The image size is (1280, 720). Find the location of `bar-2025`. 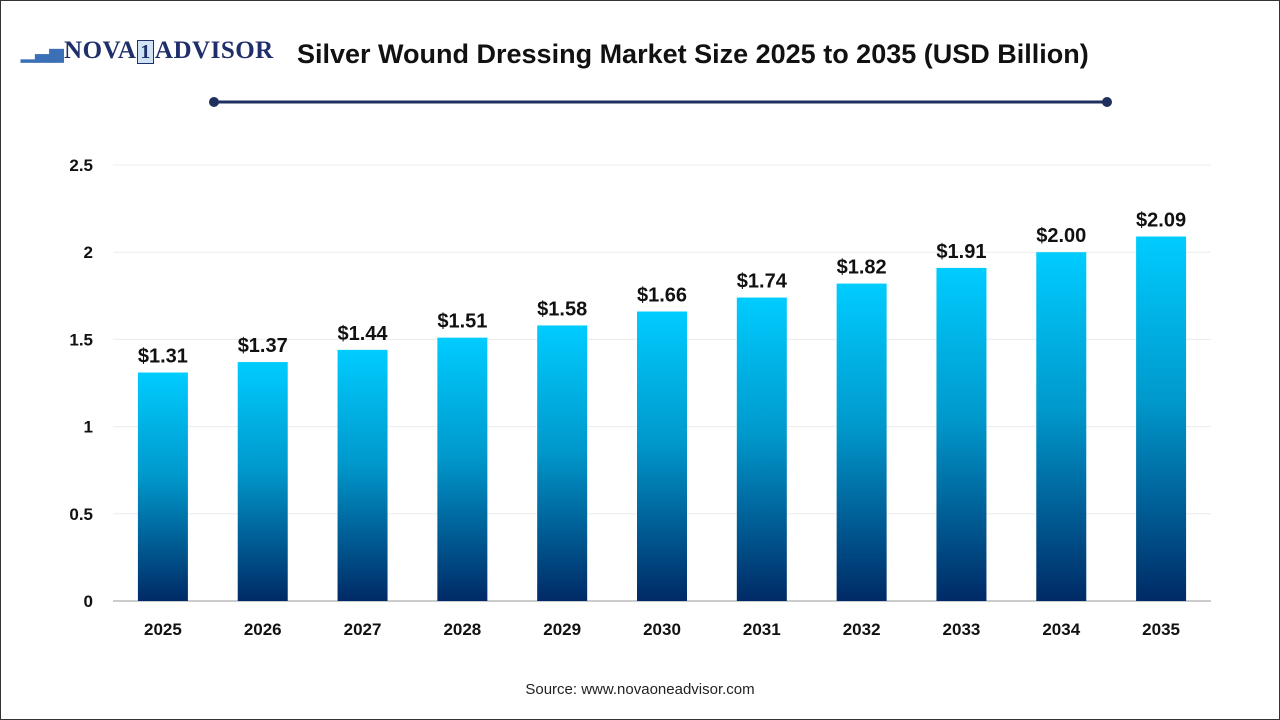

bar-2025 is located at coordinates (162, 486).